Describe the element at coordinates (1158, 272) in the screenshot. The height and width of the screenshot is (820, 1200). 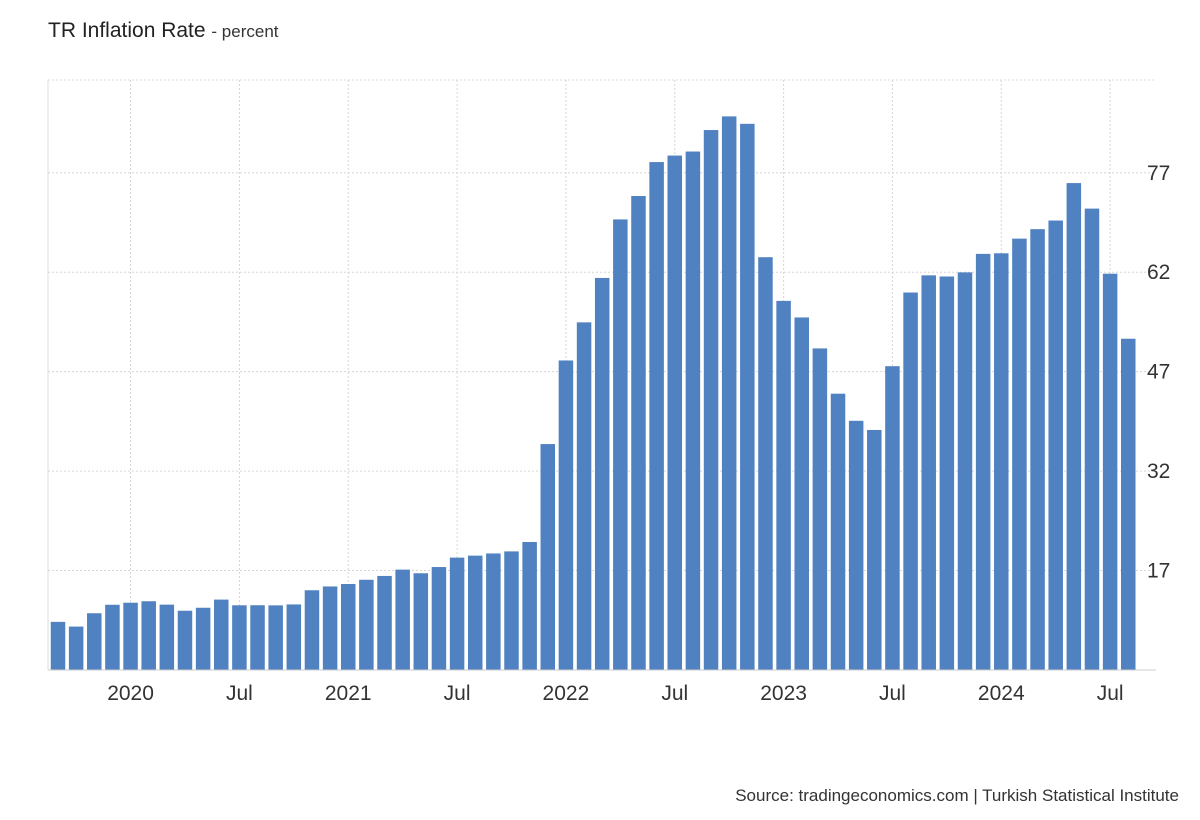
I see `y-tick-label: 62` at that location.